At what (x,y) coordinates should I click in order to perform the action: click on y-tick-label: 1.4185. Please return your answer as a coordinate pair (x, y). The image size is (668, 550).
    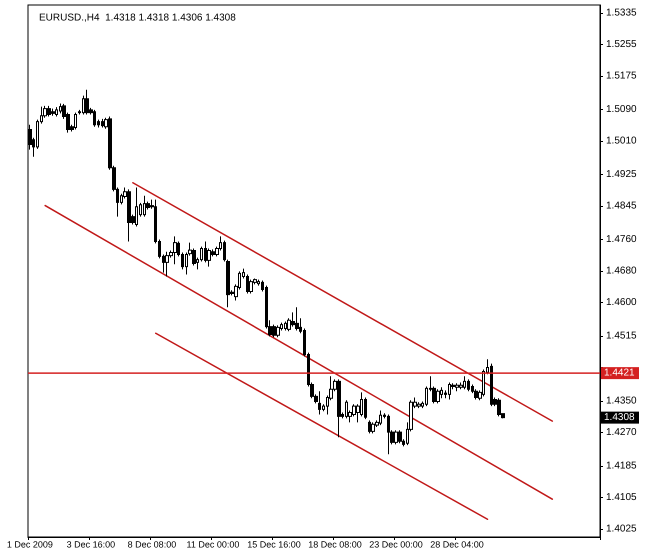
    Looking at the image, I should click on (622, 466).